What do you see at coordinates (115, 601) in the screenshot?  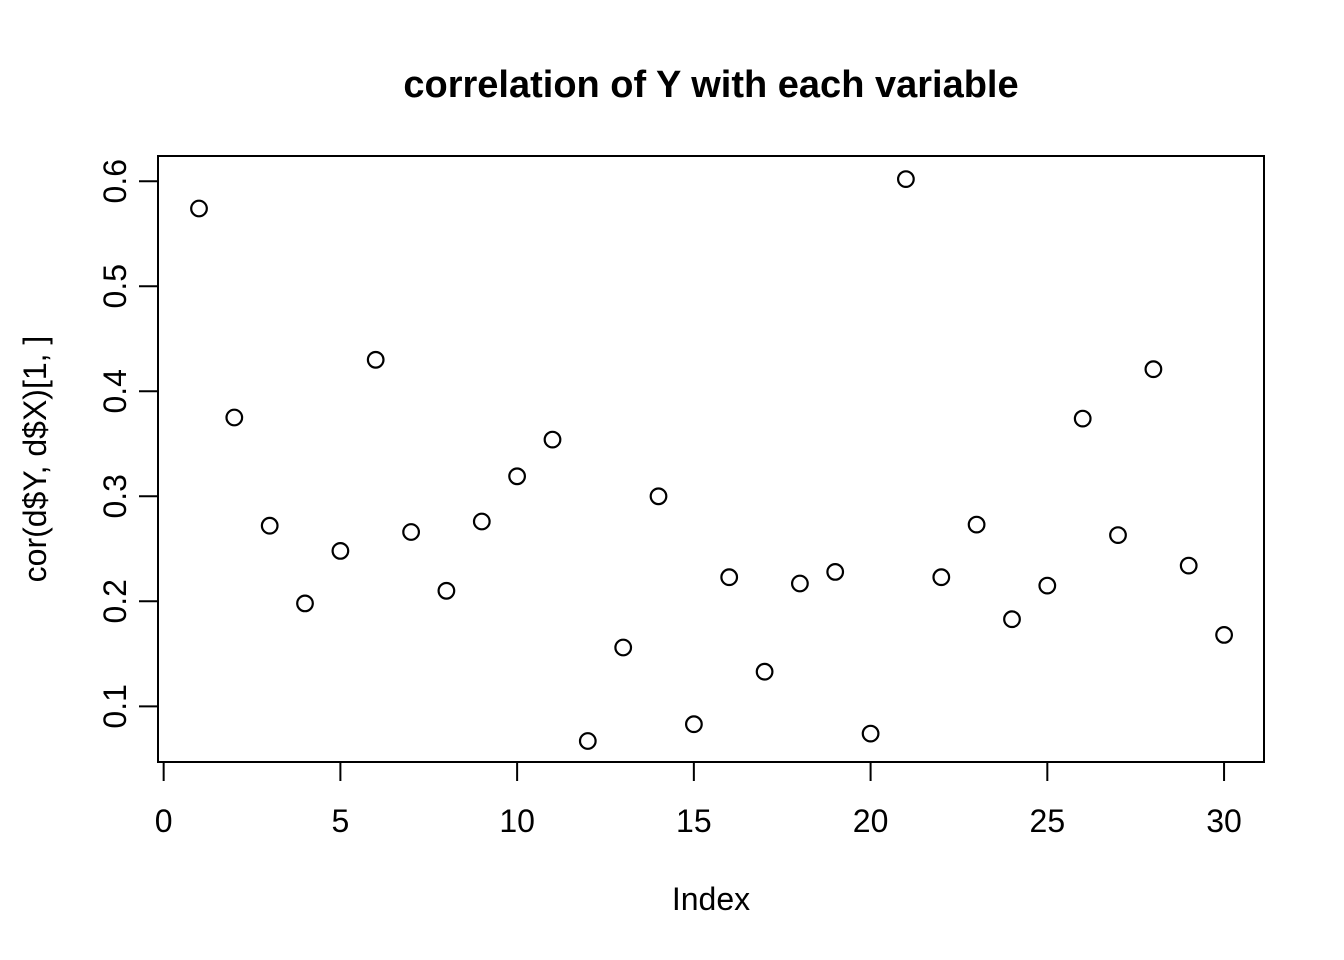 I see `y-tick-label: 0.2` at bounding box center [115, 601].